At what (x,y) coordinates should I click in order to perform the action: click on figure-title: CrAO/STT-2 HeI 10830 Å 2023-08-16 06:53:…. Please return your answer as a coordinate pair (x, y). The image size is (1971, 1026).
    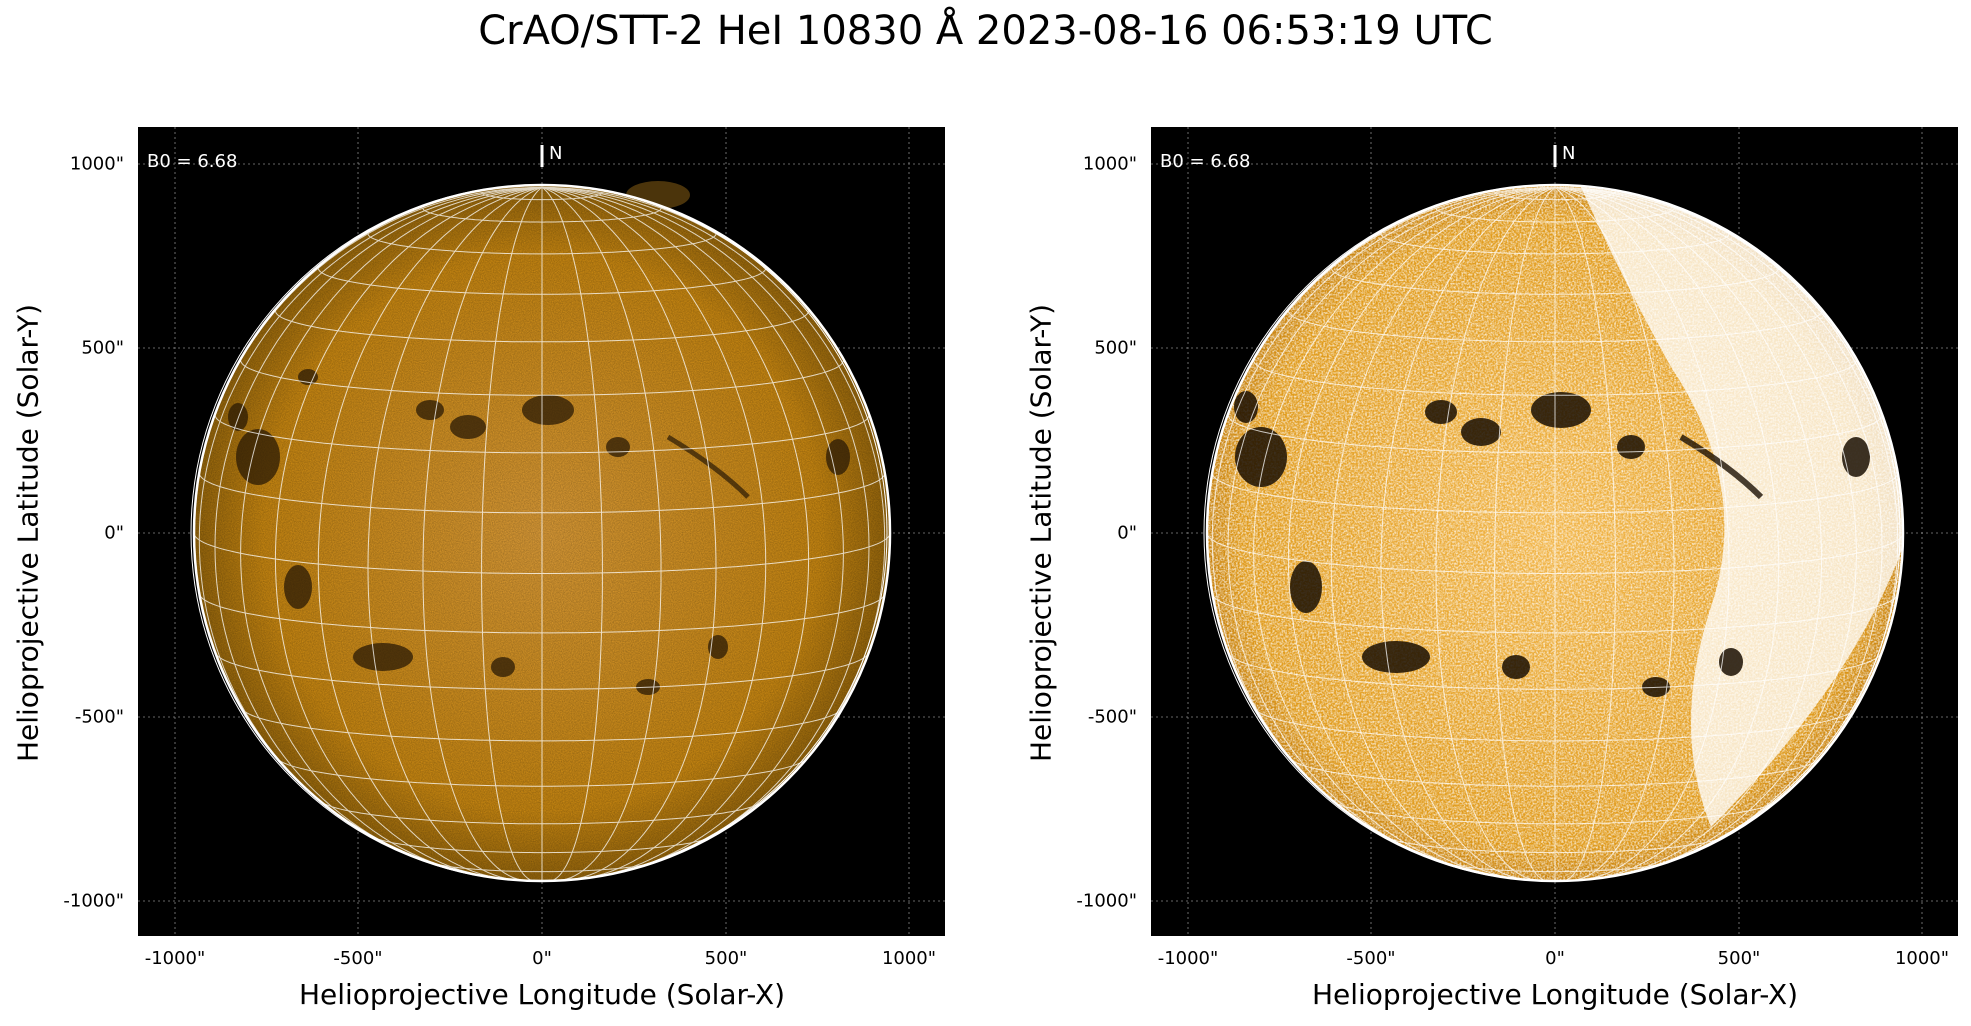
    Looking at the image, I should click on (985, 31).